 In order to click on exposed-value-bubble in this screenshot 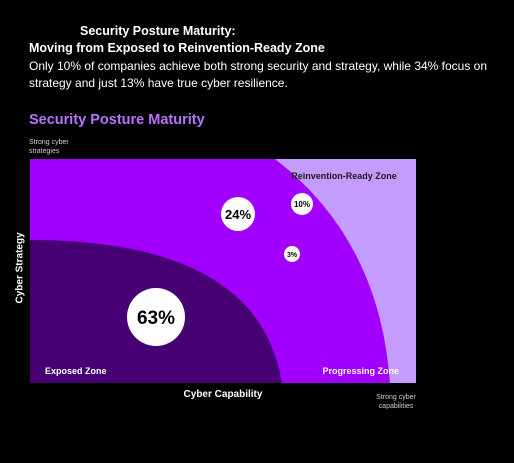, I will do `click(156, 317)`.